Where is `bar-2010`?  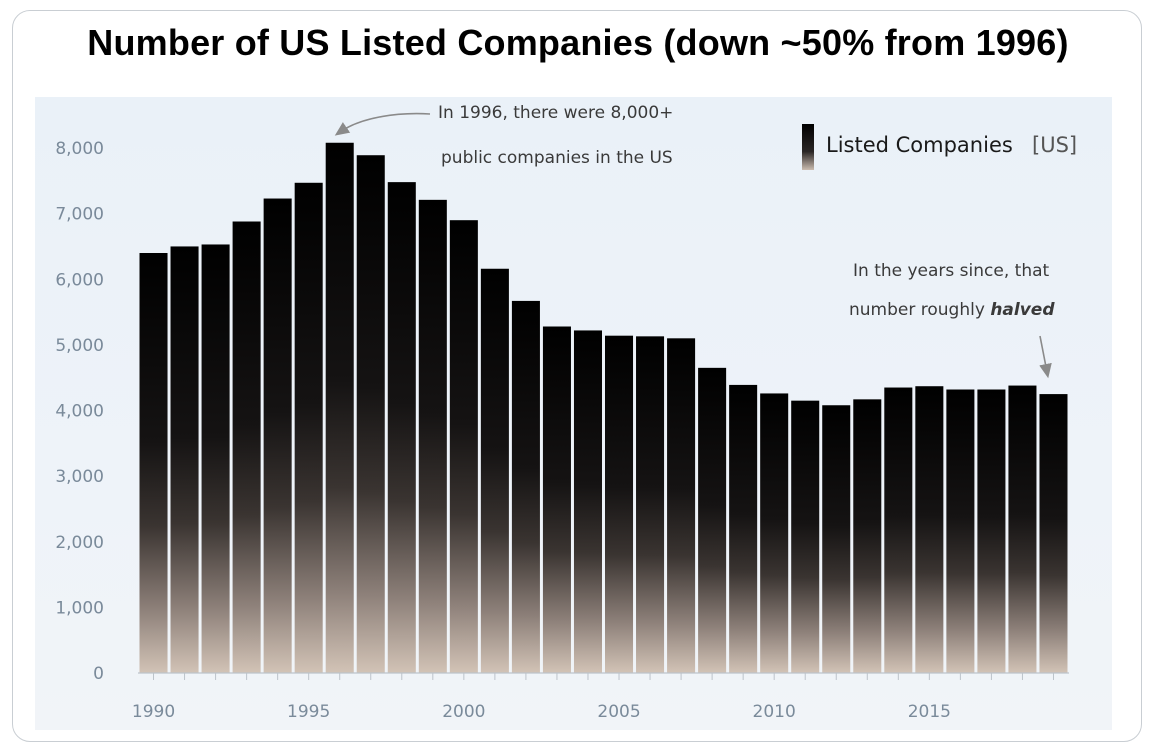 bar-2010 is located at coordinates (774, 533).